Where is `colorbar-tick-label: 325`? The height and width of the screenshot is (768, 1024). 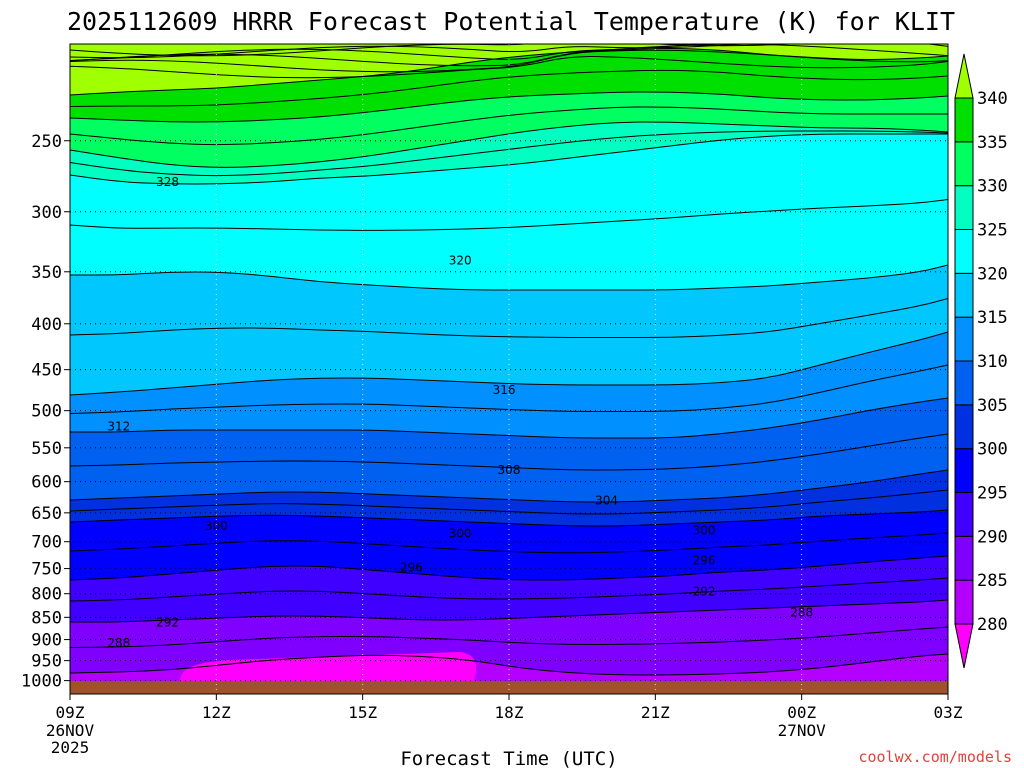
colorbar-tick-label: 325 is located at coordinates (992, 231).